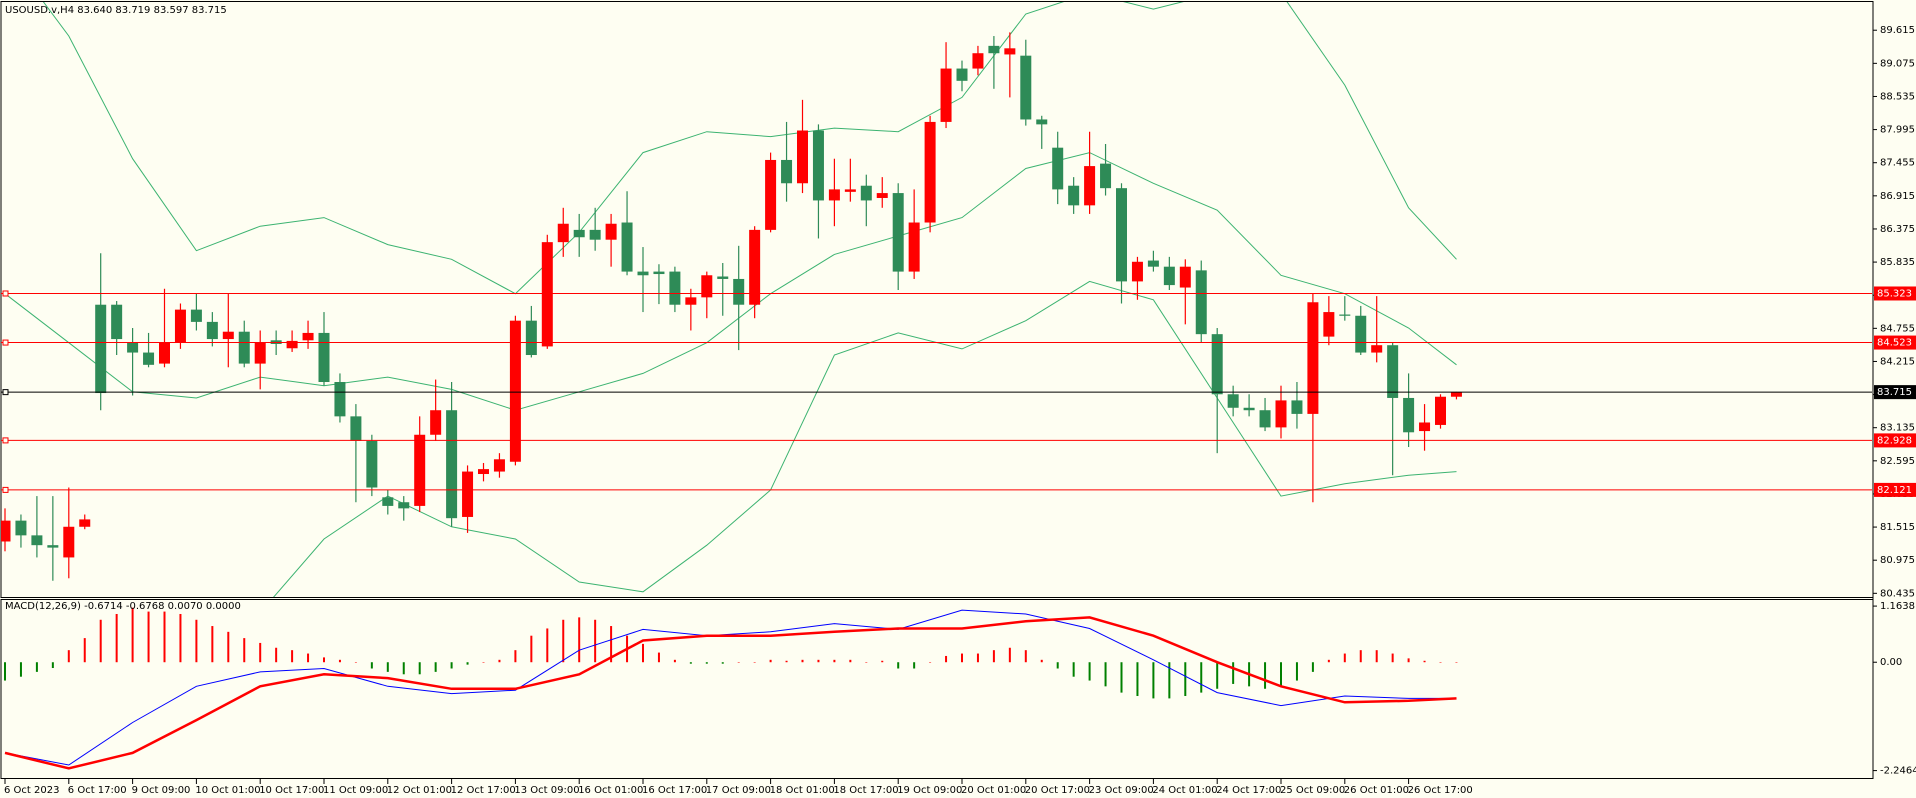  What do you see at coordinates (1891, 662) in the screenshot?
I see `y-tick-label: 0.00` at bounding box center [1891, 662].